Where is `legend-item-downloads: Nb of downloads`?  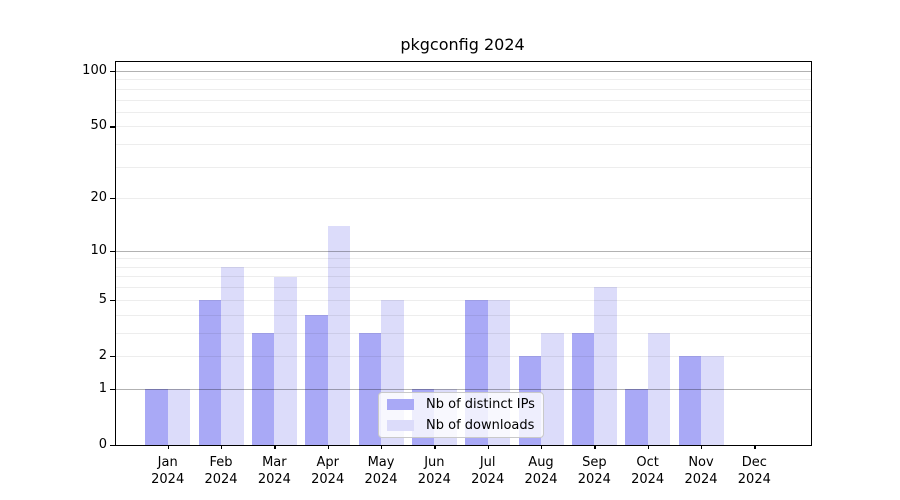 legend-item-downloads: Nb of downloads is located at coordinates (461, 426).